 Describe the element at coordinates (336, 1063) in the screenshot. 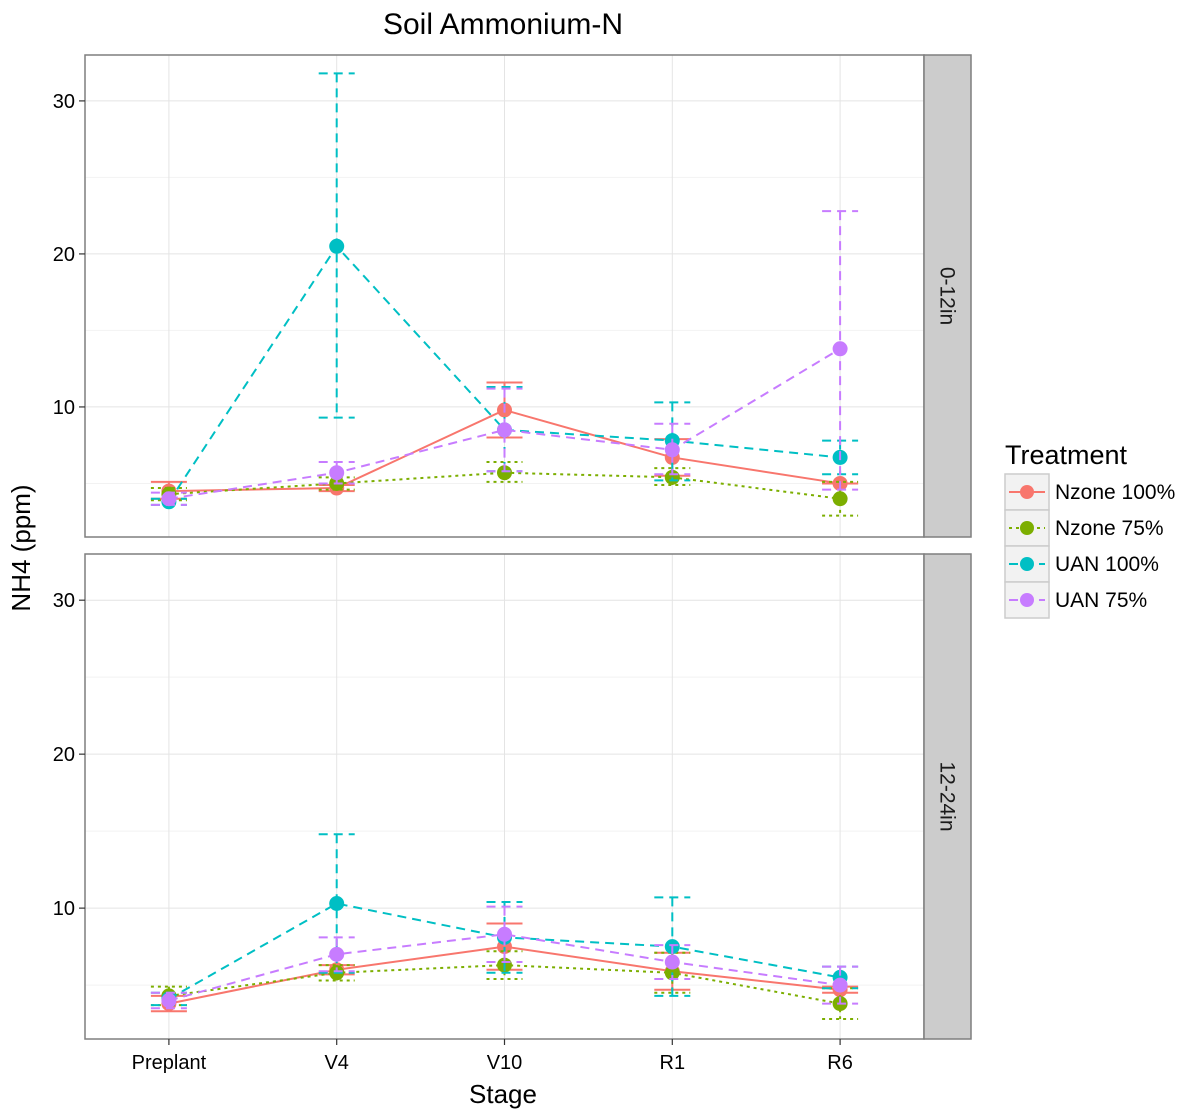

I see `x-tick-label: V4` at that location.